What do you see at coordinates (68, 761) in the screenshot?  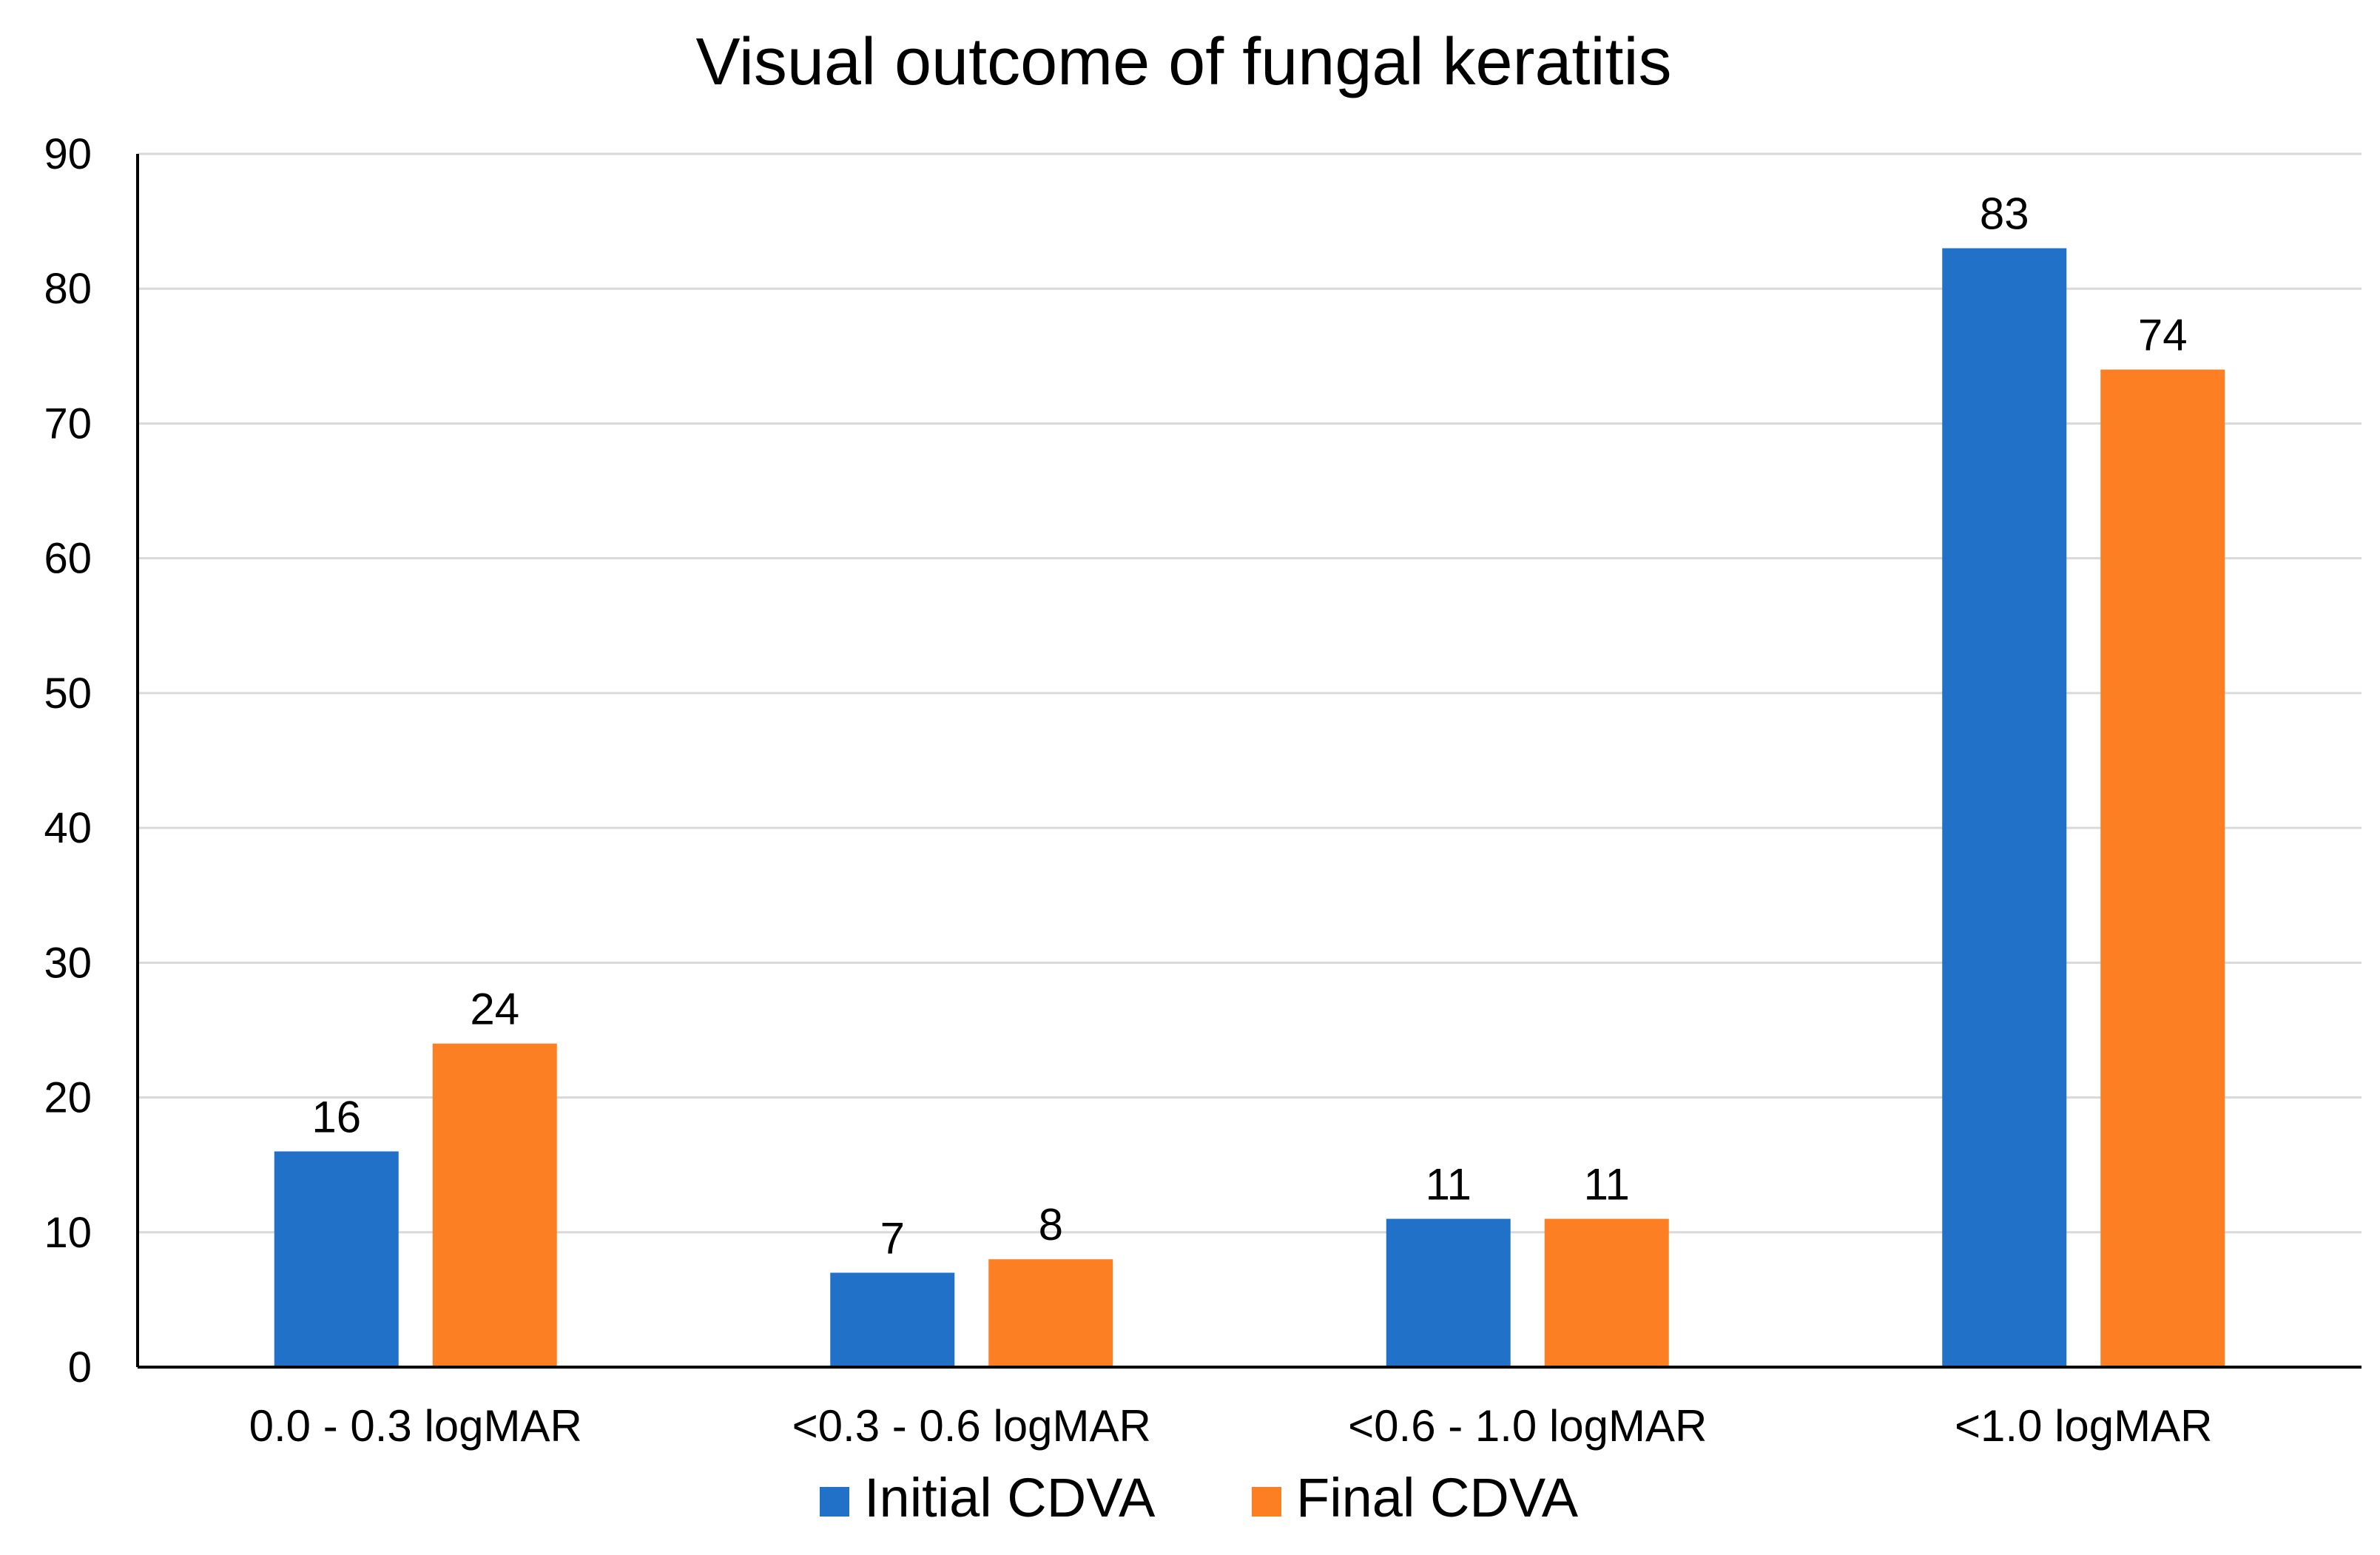 I see `y-axis-ticks: 0 10 20 30 40 50 60 70 80 90` at bounding box center [68, 761].